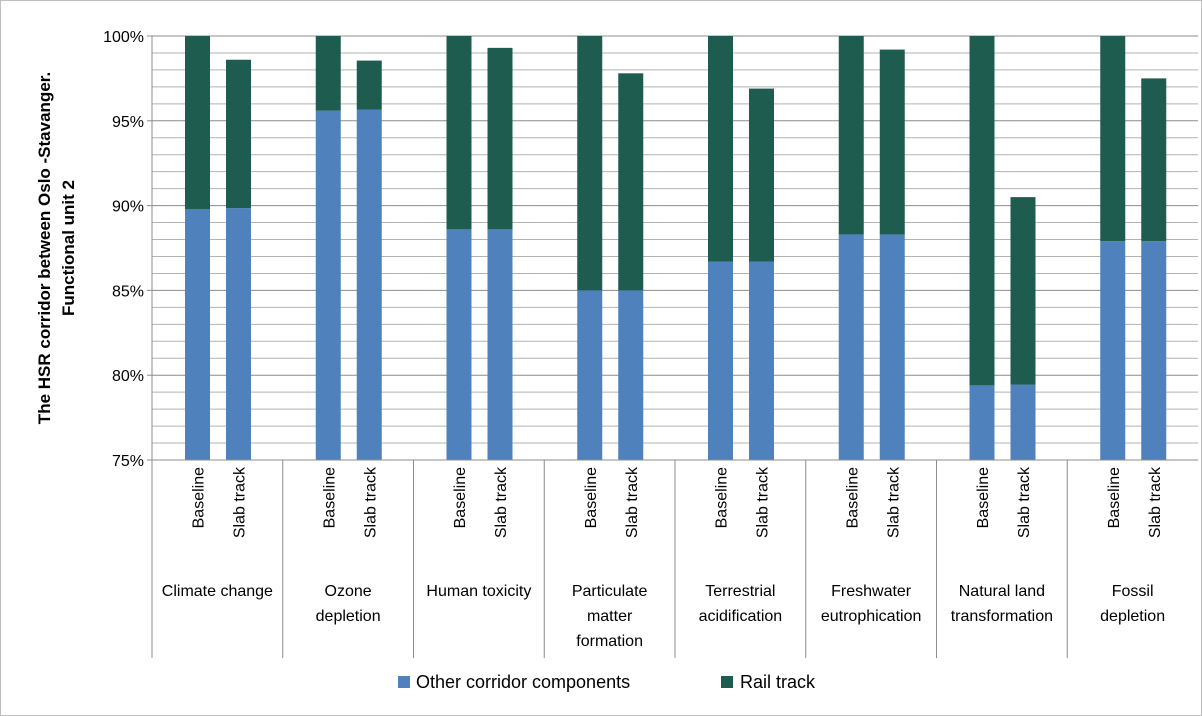 Image resolution: width=1202 pixels, height=716 pixels. I want to click on category-label: eutrophication, so click(871, 616).